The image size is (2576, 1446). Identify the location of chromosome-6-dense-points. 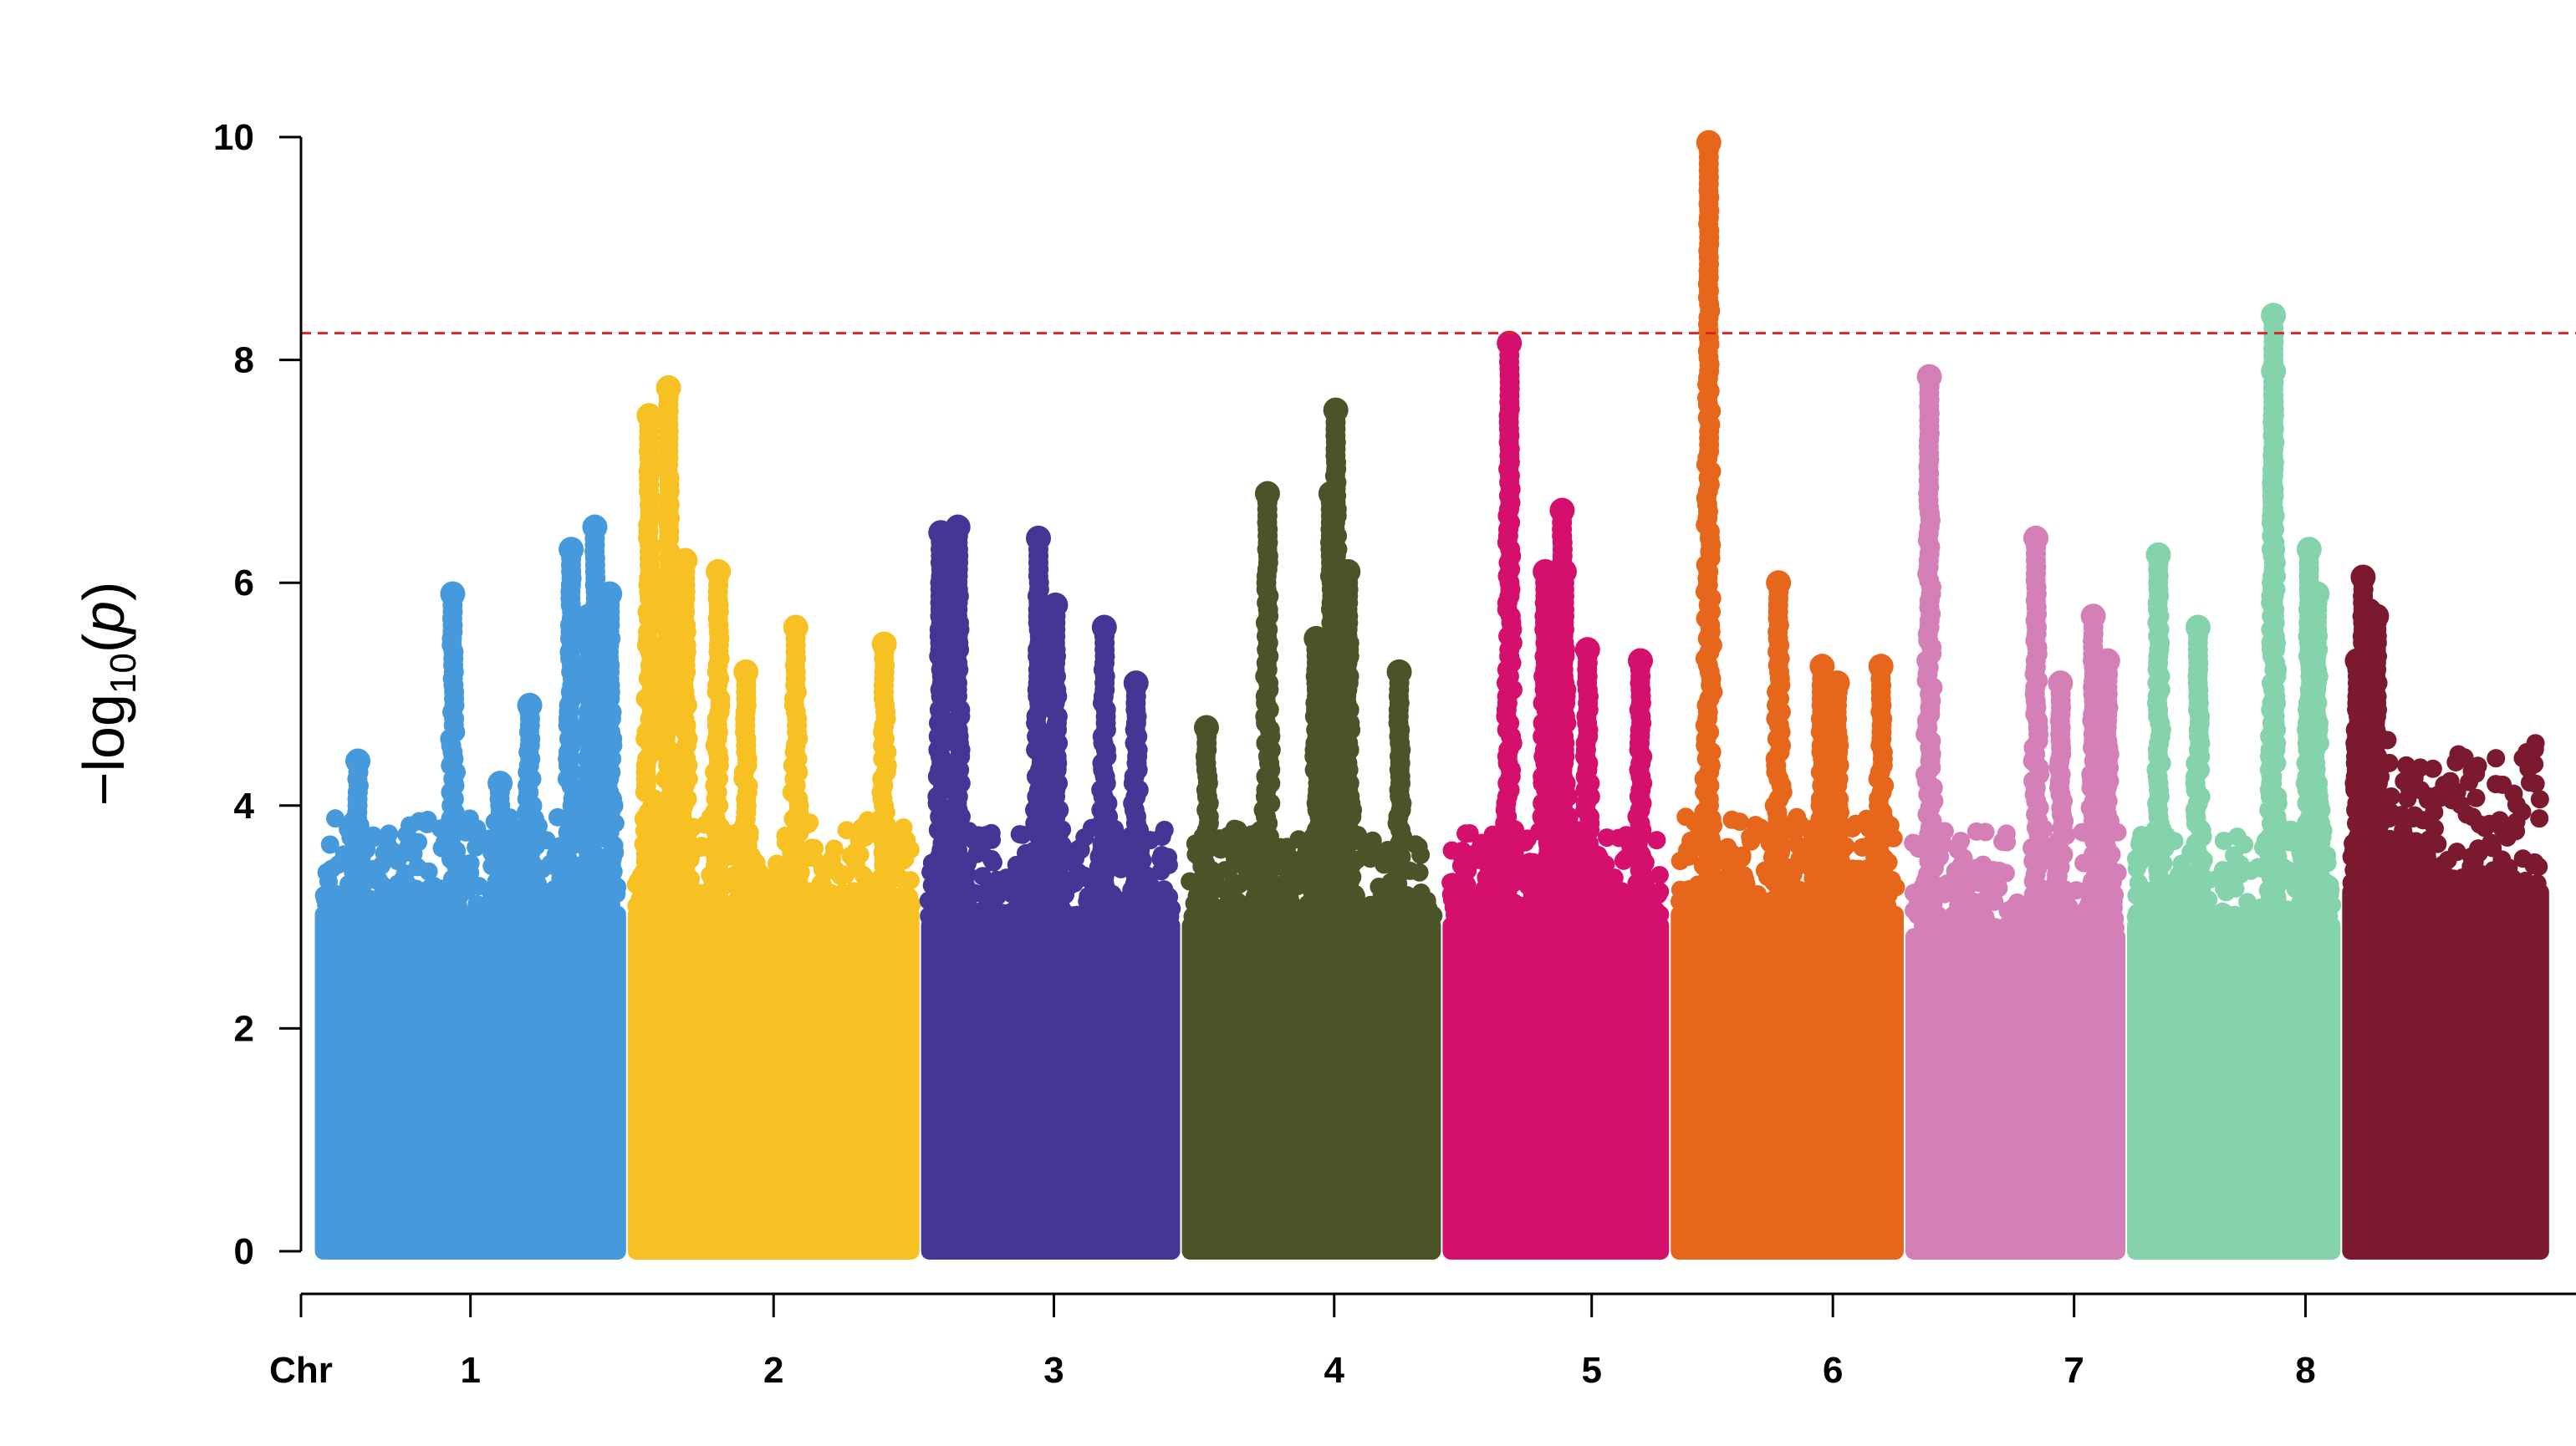
(1787, 1082).